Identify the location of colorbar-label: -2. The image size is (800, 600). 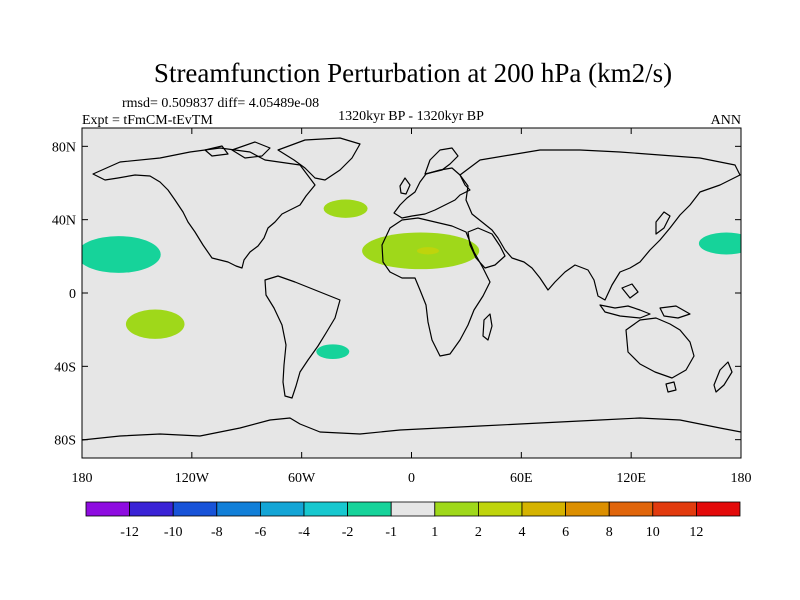
(348, 532).